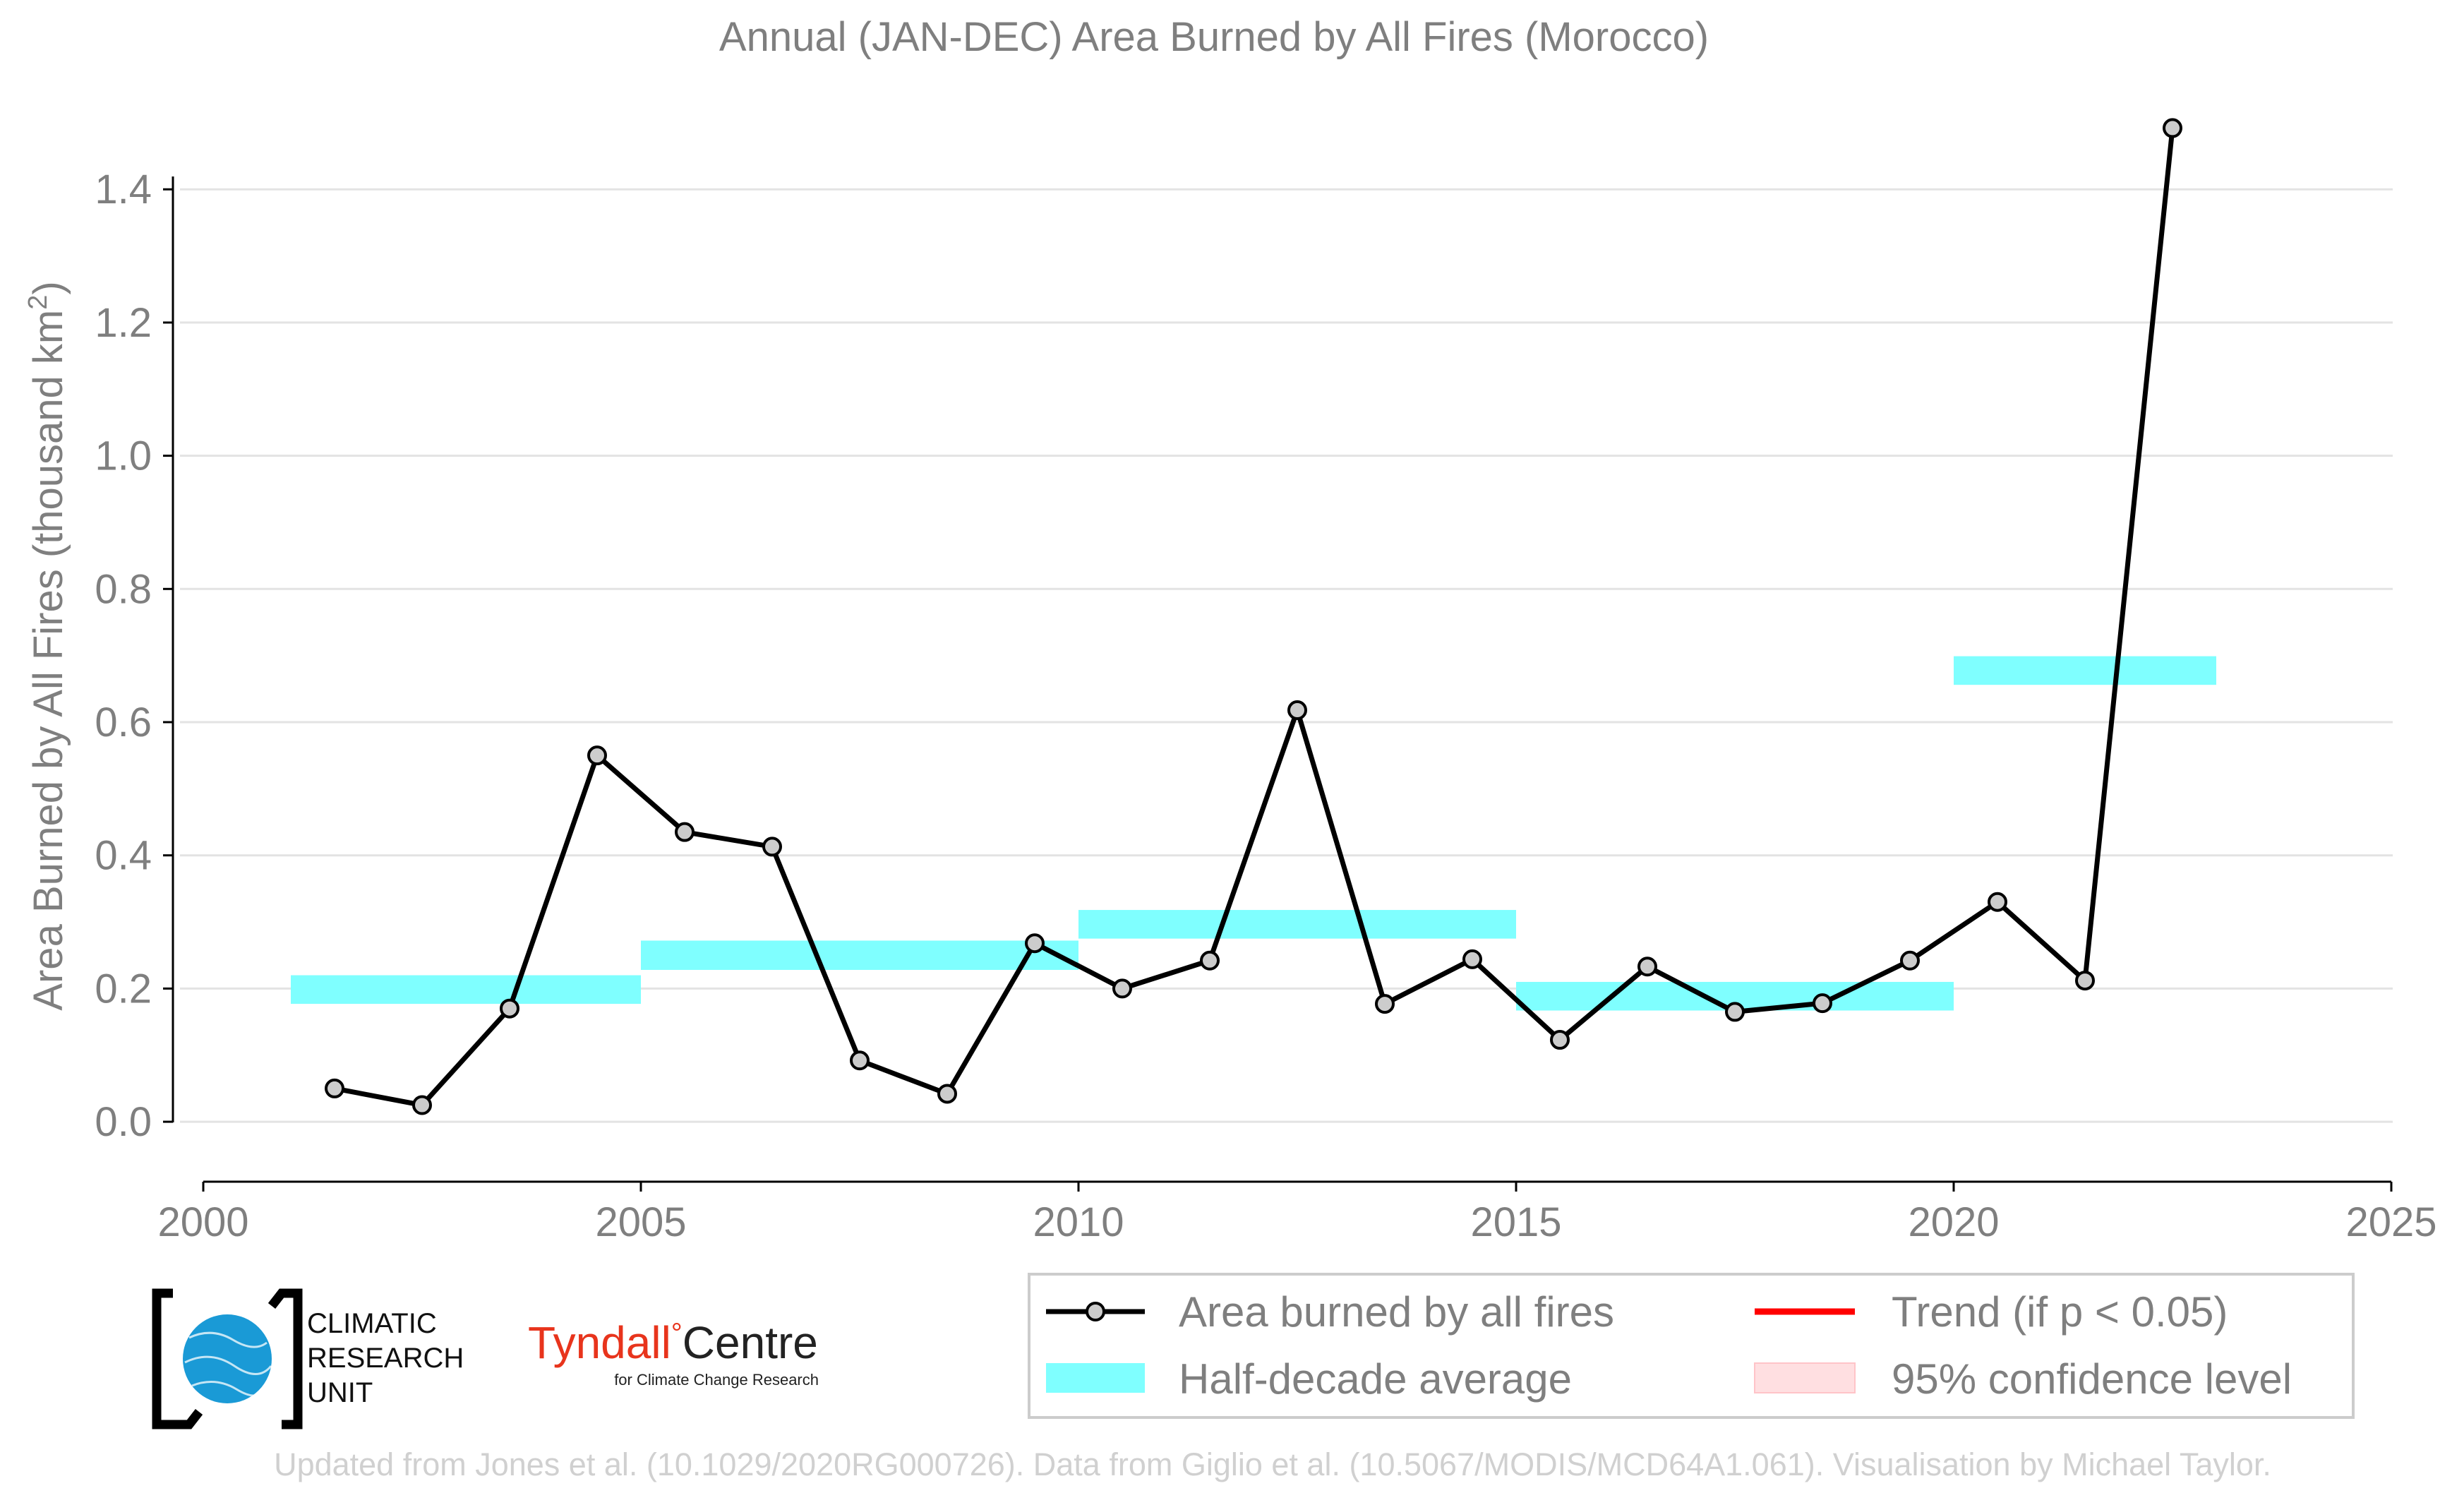  What do you see at coordinates (716, 1380) in the screenshot?
I see `tyndall-subtitle: for Climate Change Research` at bounding box center [716, 1380].